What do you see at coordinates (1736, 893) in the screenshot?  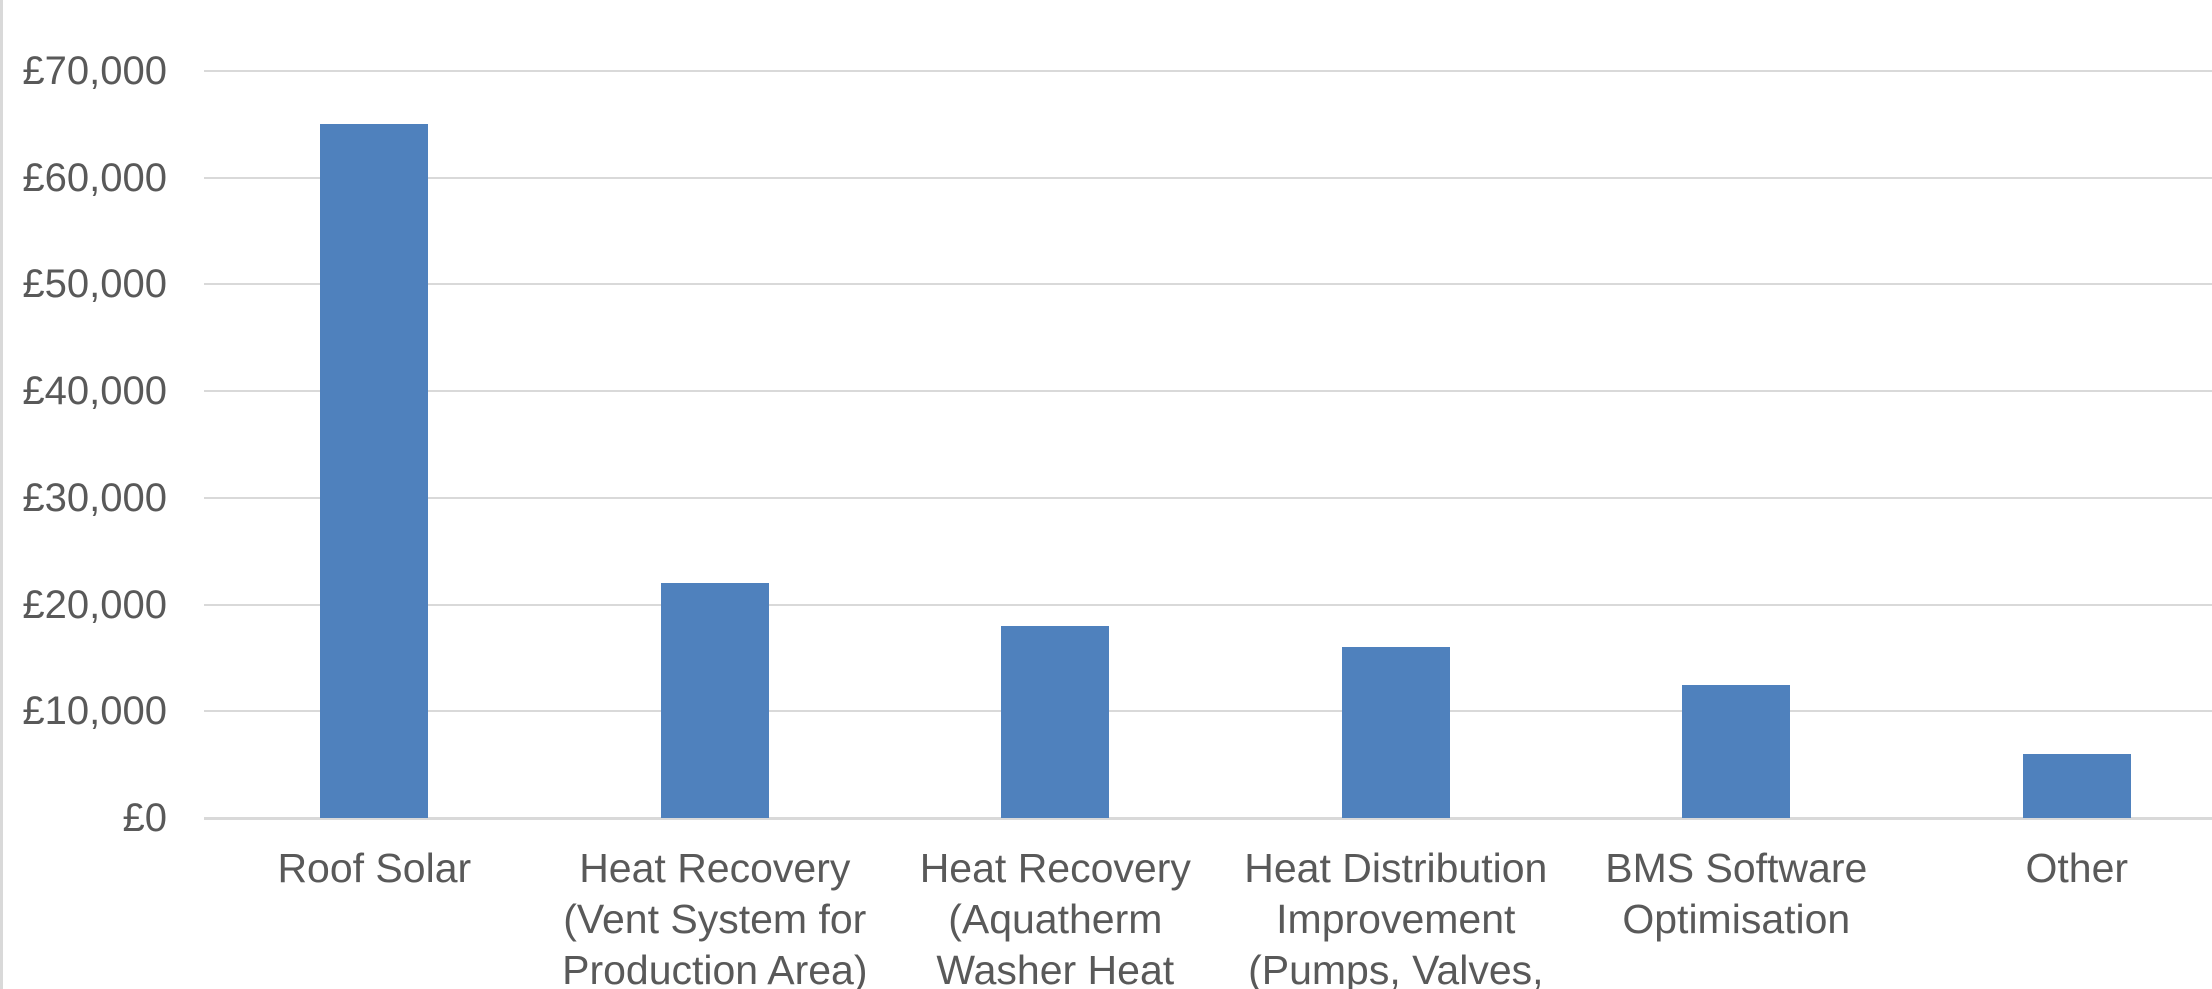 I see `category-label: BMS Software Optimisation` at bounding box center [1736, 893].